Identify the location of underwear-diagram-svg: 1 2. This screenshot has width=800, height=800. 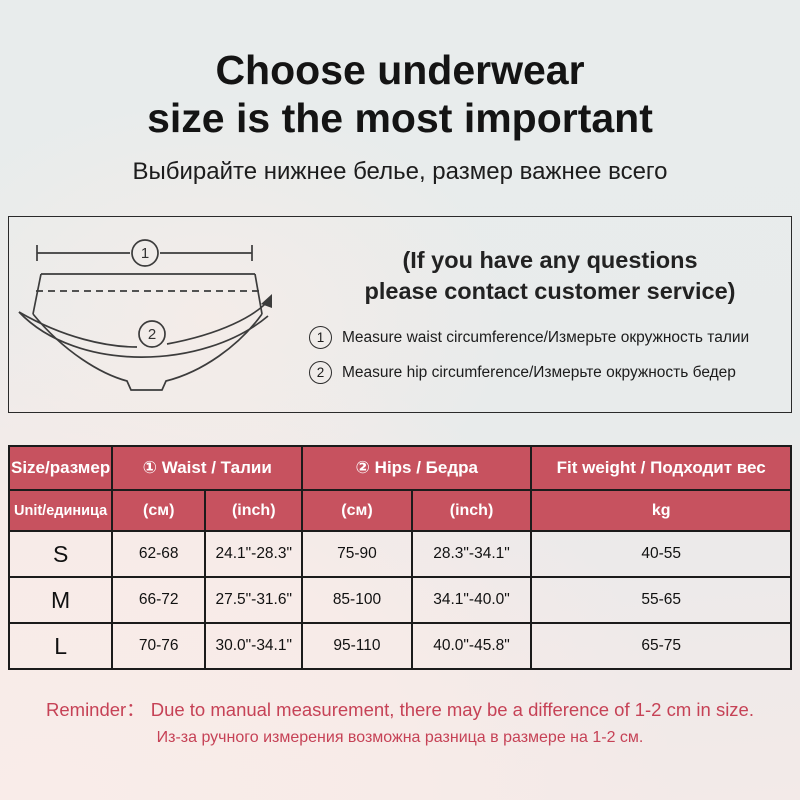
(145, 315).